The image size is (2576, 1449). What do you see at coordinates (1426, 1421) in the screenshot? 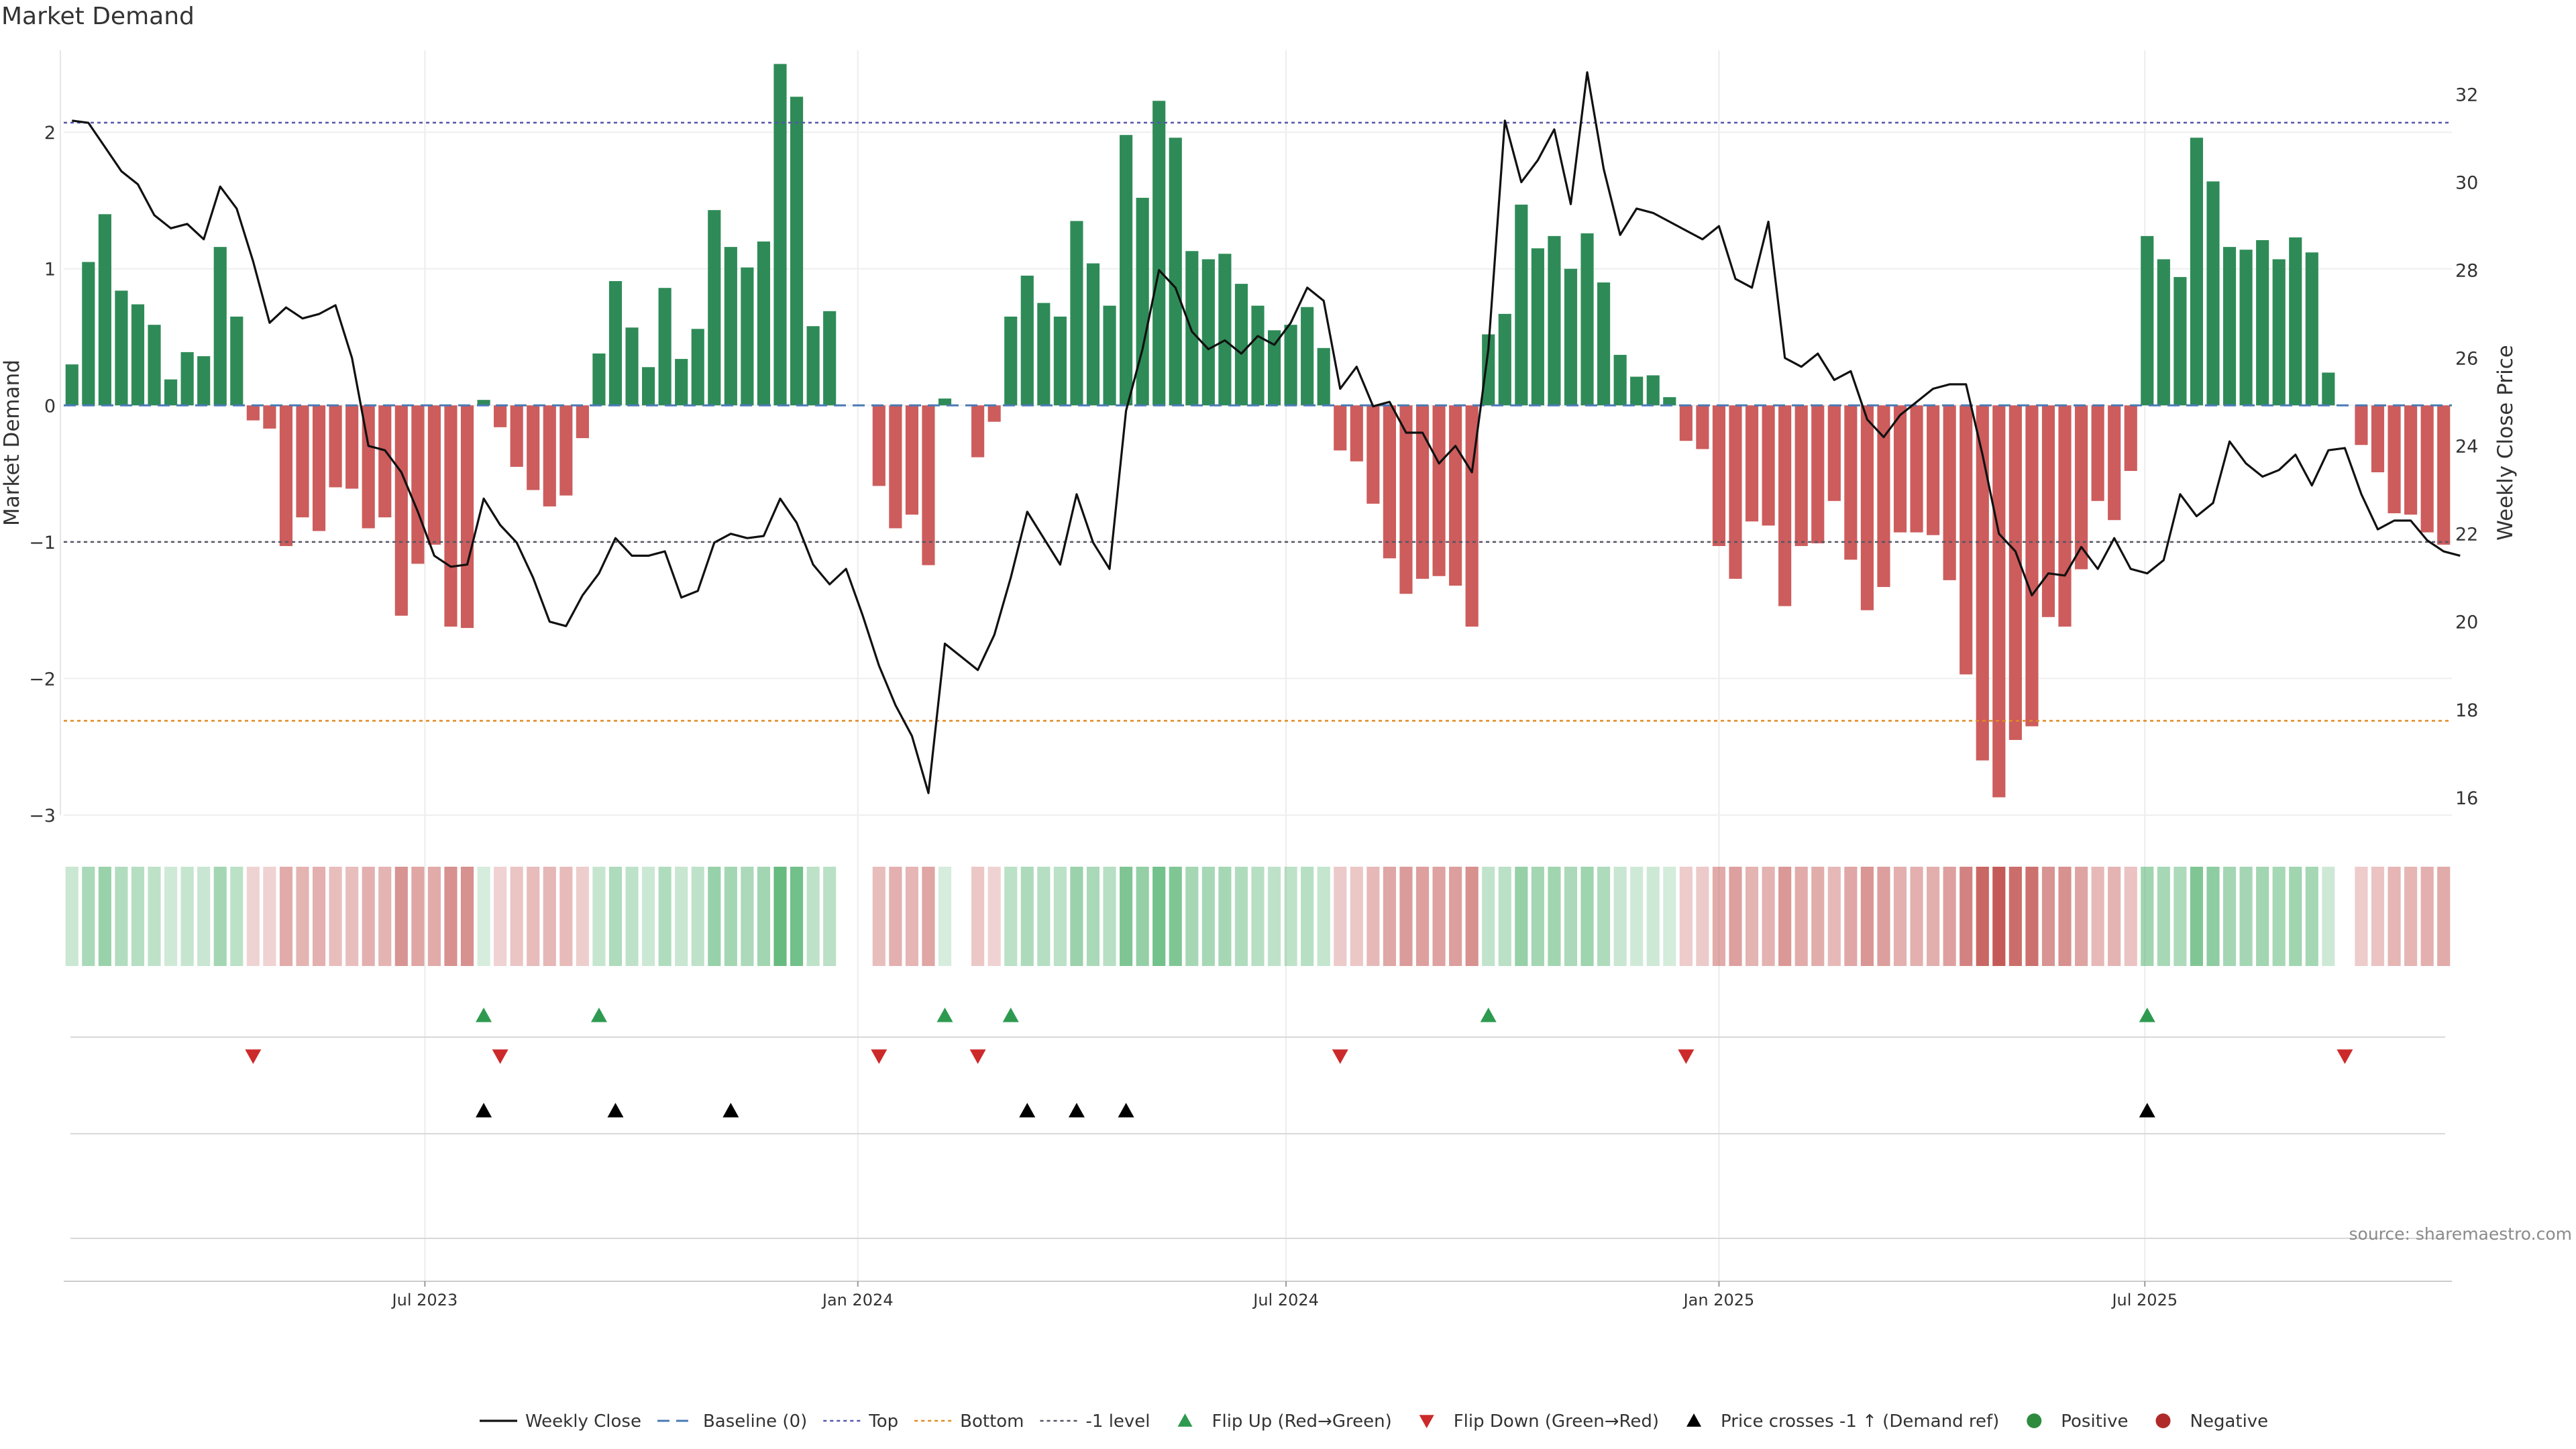
I see `legend-swatch-flip-down` at bounding box center [1426, 1421].